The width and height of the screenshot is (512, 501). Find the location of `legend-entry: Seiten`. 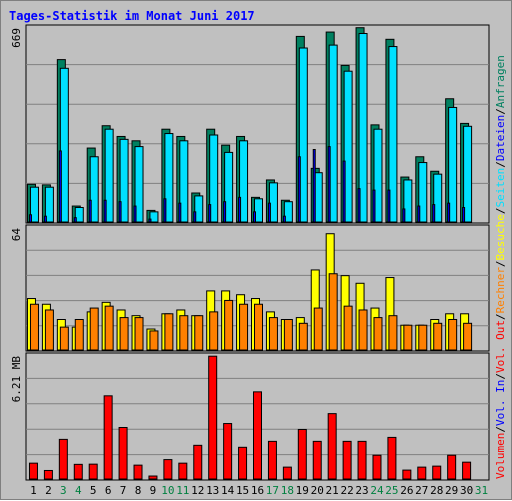

legend-entry: Seiten is located at coordinates (500, 188).